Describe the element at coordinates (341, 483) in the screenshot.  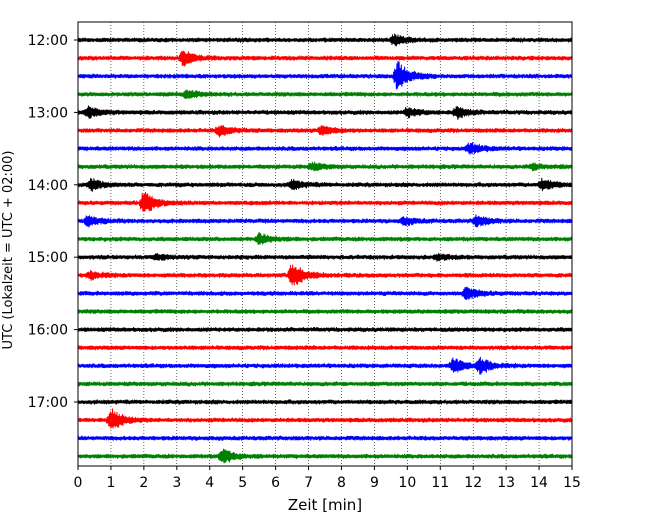
I see `x-tick-label: 8` at that location.